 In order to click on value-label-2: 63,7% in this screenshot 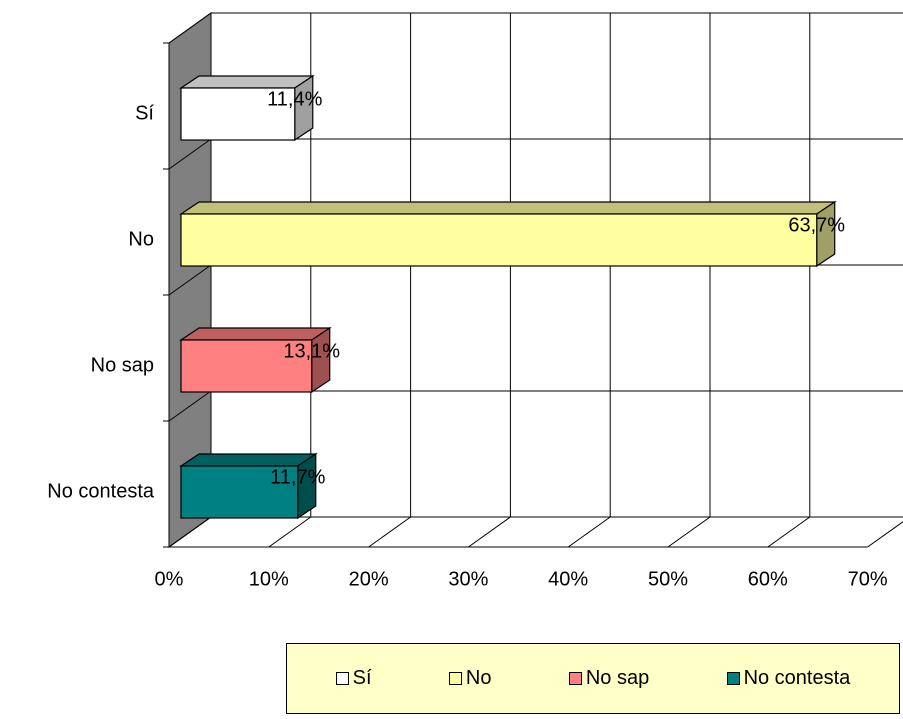, I will do `click(816, 225)`.